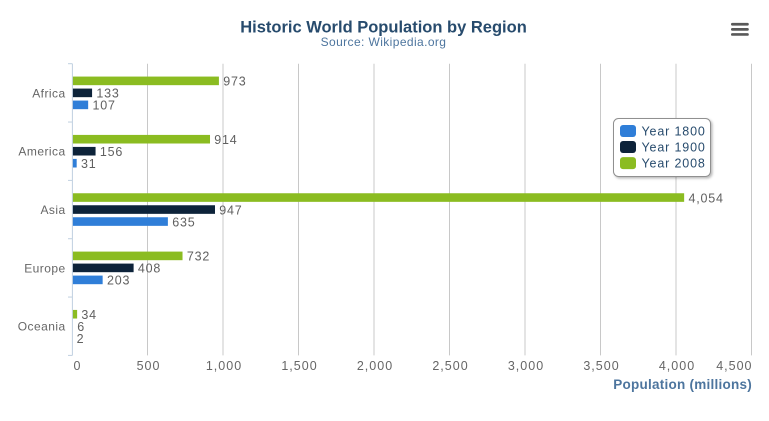 This screenshot has width=769, height=421. I want to click on svg-text: 156, so click(111, 152).